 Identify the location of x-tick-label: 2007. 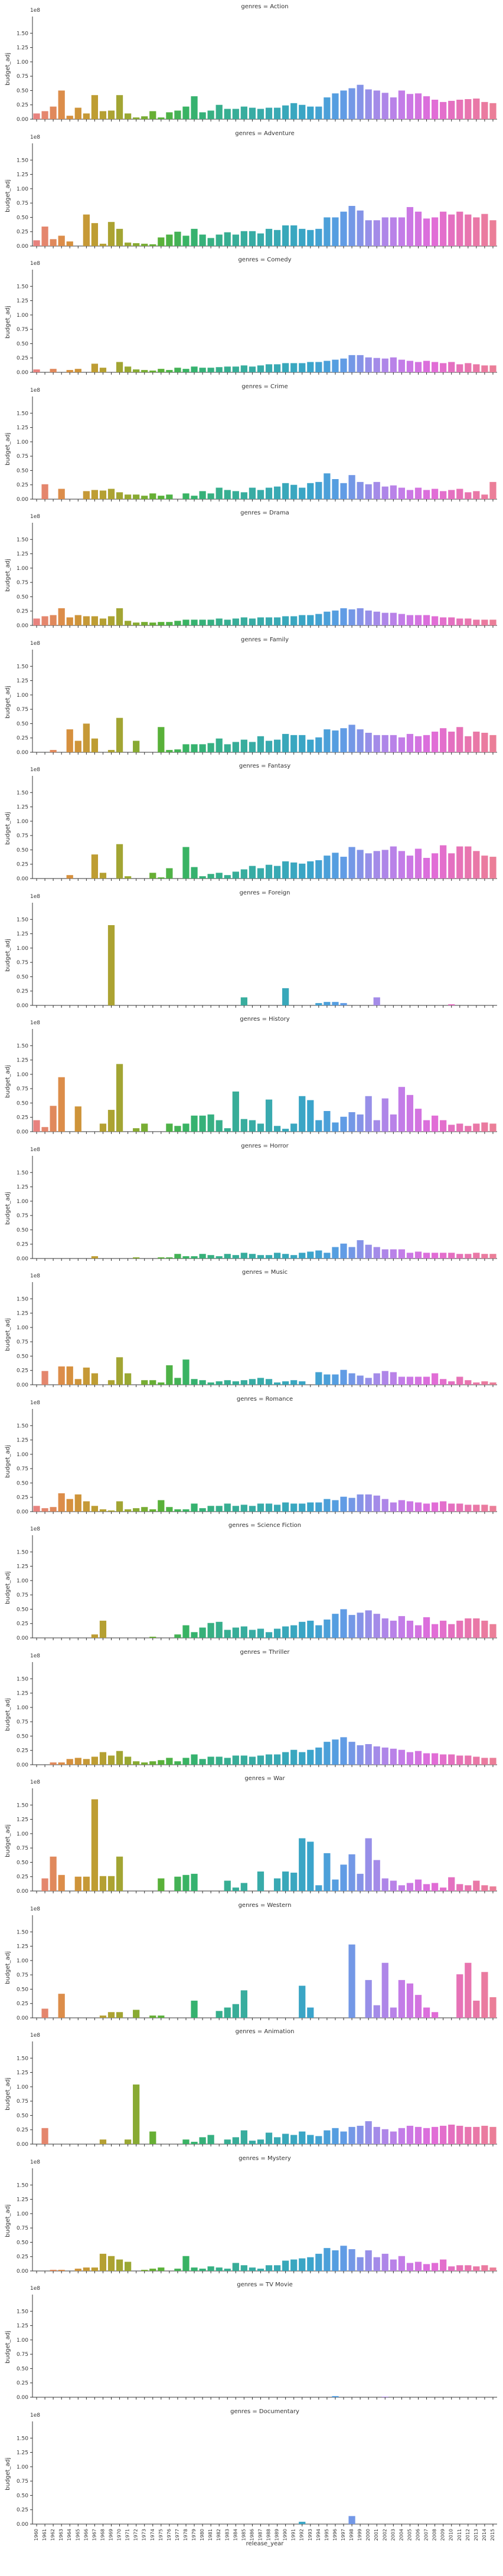
(427, 2535).